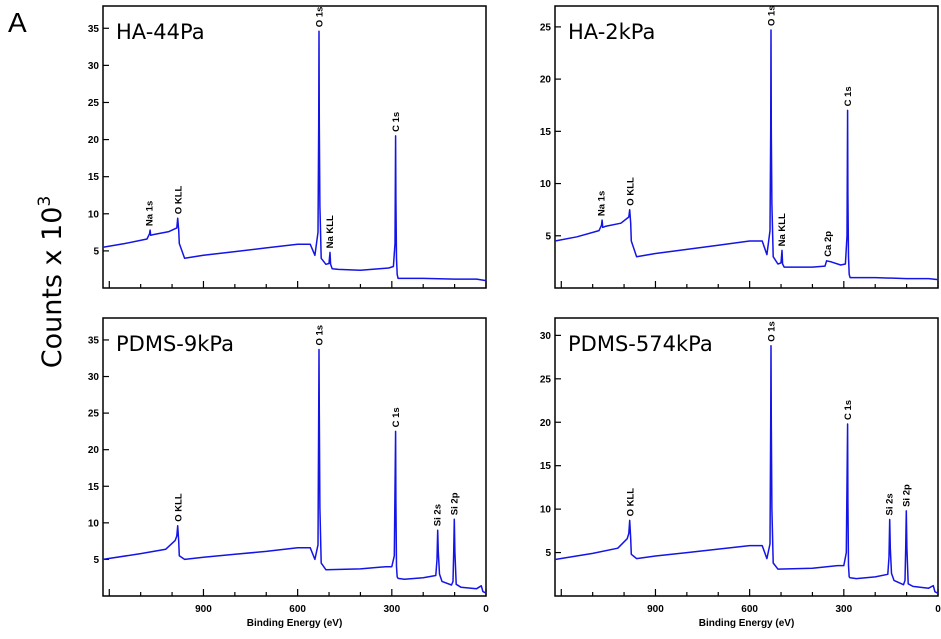 The width and height of the screenshot is (941, 639). I want to click on svg-text: Counts x 103, so click(51, 282).